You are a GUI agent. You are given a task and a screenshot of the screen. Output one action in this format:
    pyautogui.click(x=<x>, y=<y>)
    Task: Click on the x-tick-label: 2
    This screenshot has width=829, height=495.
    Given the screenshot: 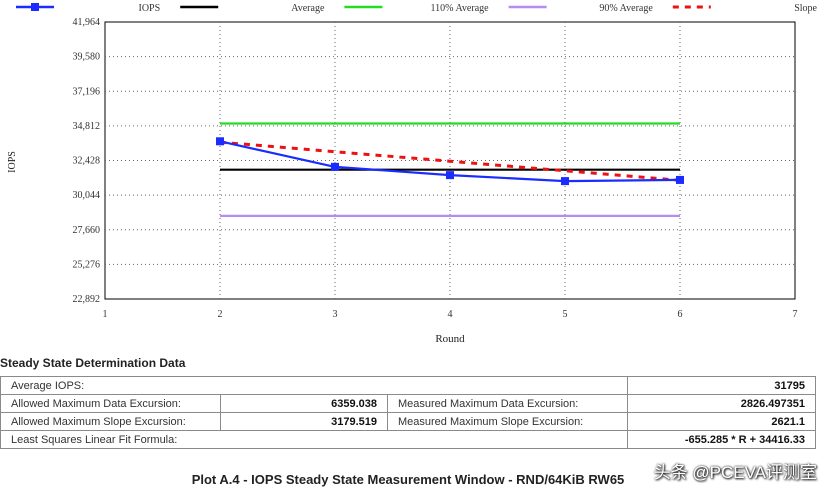 What is the action you would take?
    pyautogui.click(x=220, y=314)
    